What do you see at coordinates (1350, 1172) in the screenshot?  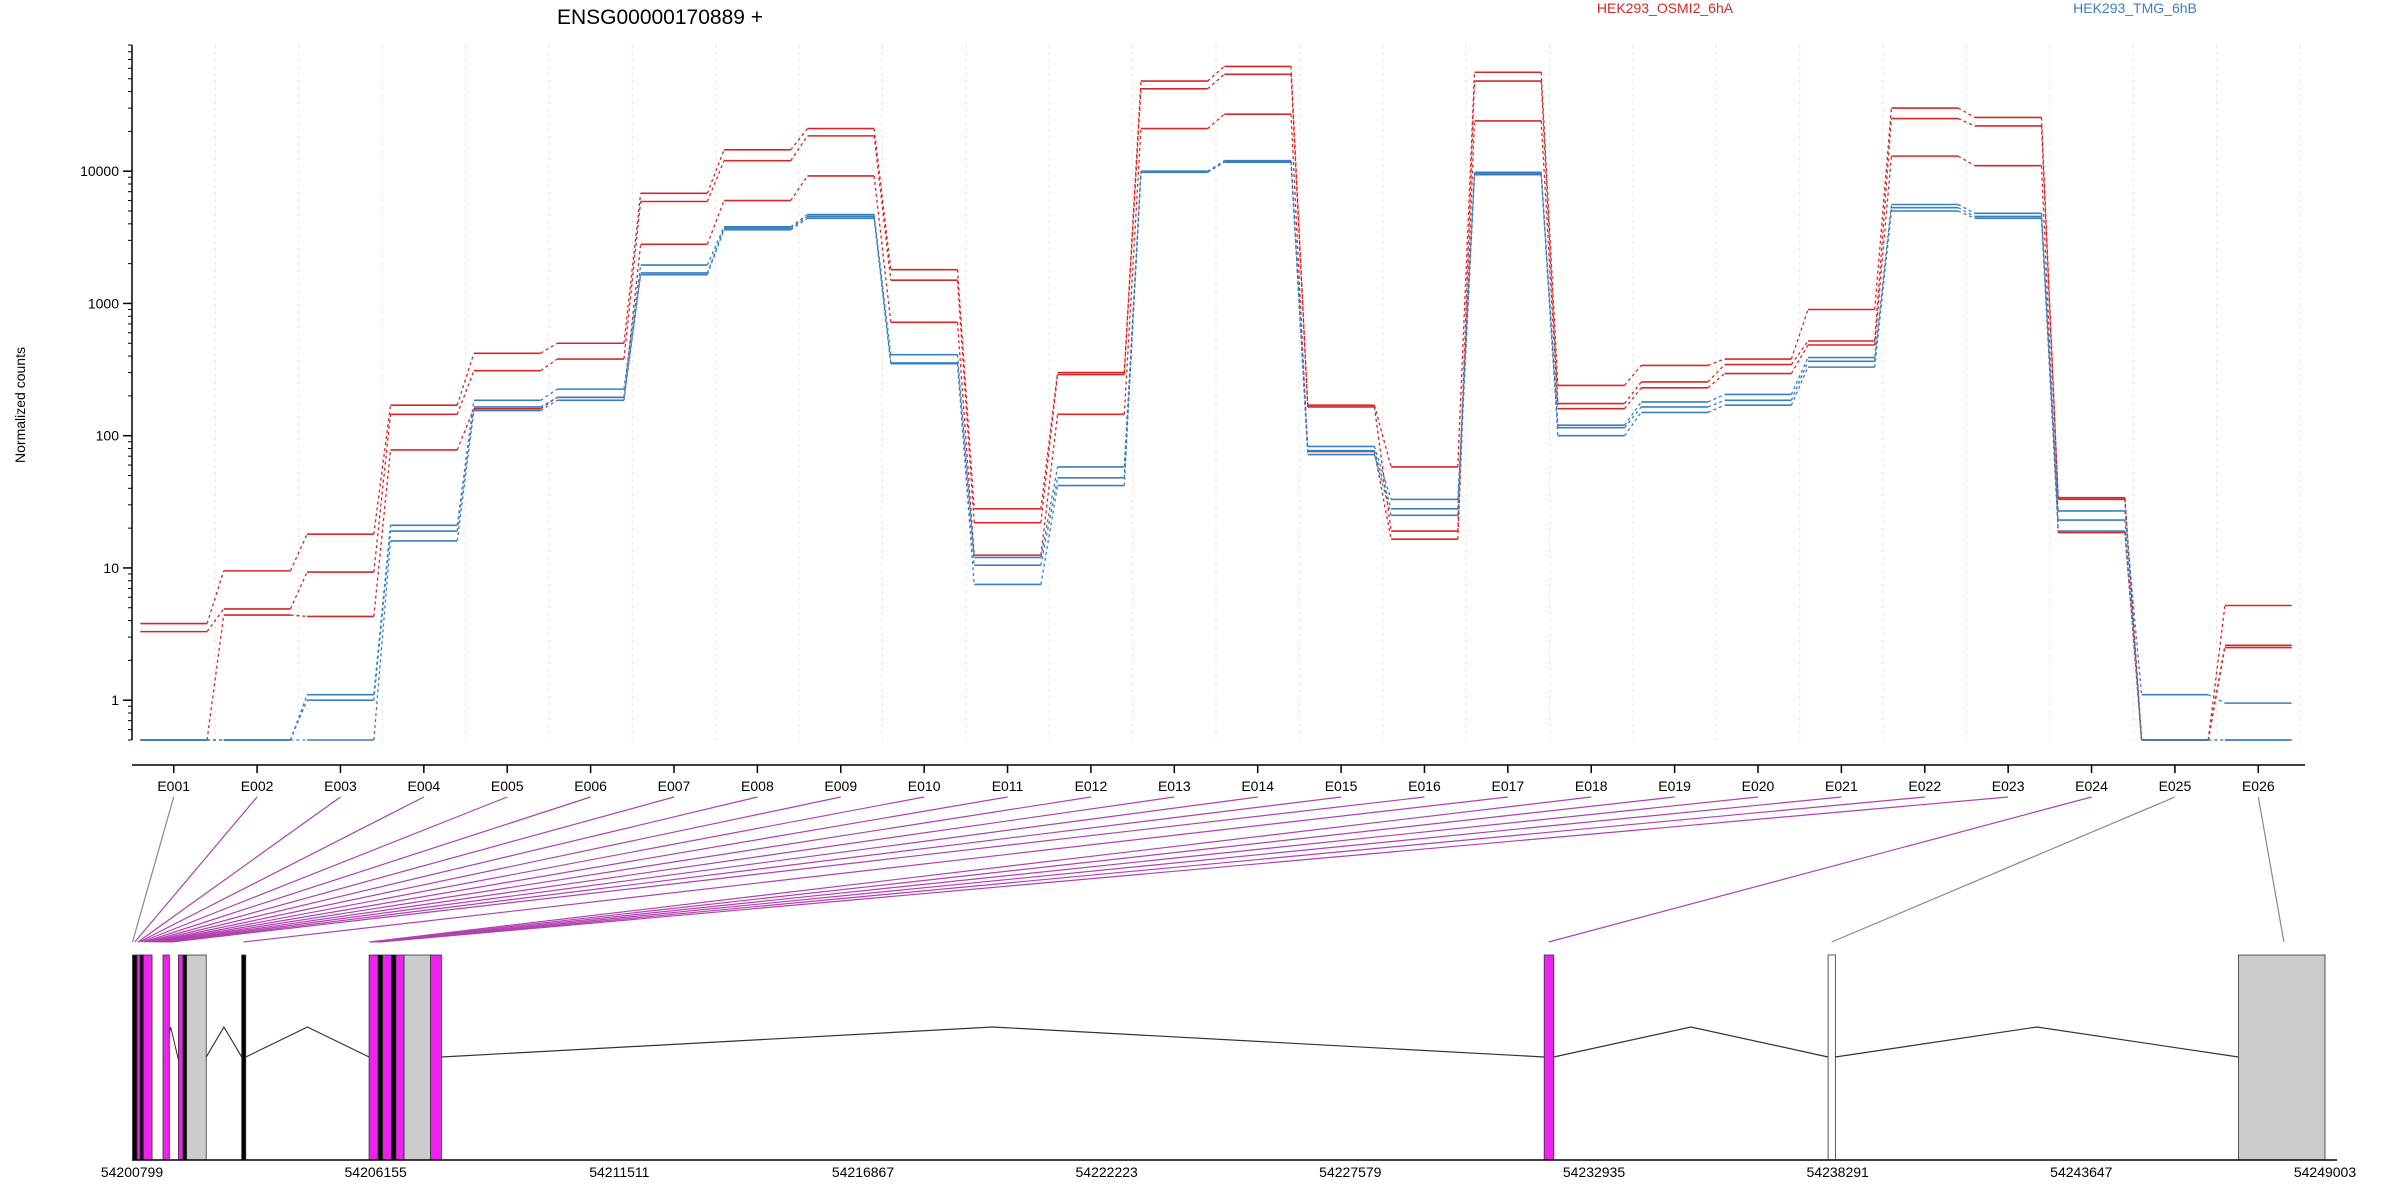 I see `coordinate-label: 54227579` at bounding box center [1350, 1172].